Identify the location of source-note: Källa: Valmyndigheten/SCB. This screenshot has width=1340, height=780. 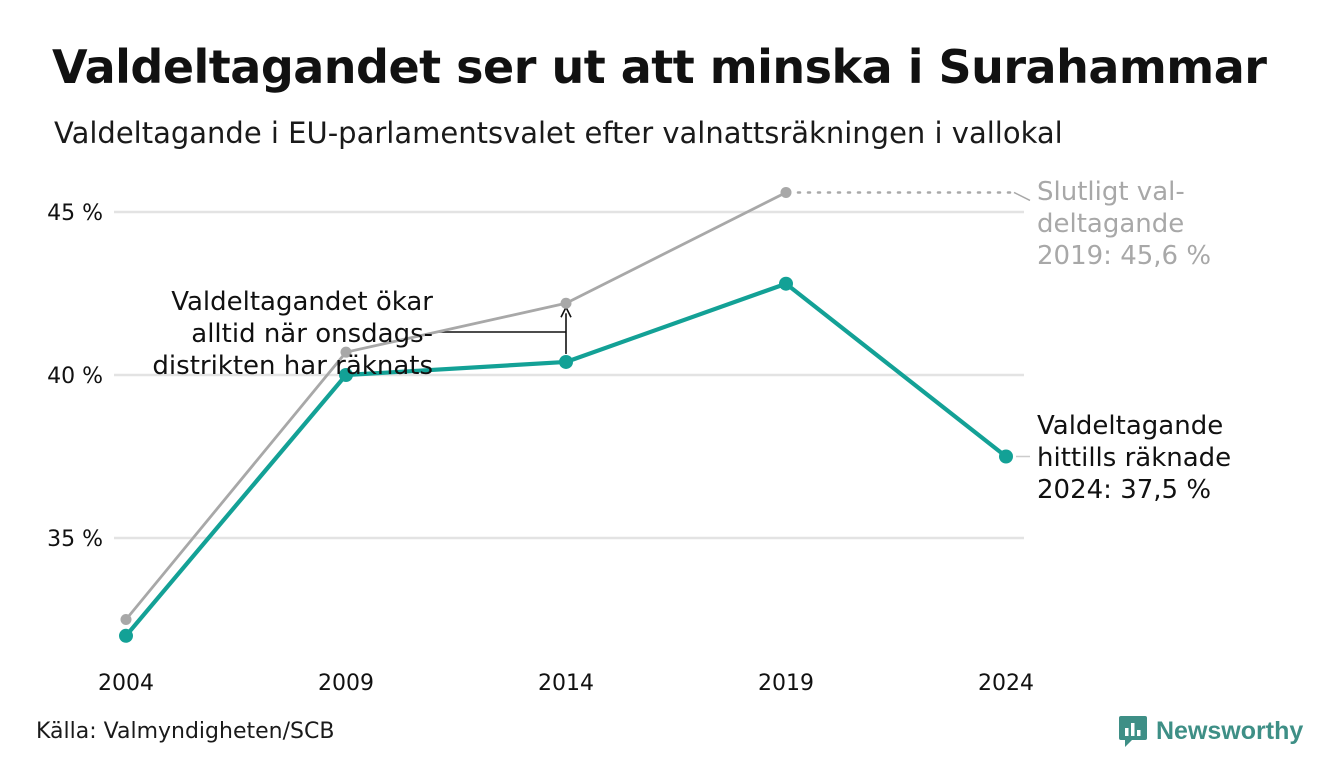
(185, 731).